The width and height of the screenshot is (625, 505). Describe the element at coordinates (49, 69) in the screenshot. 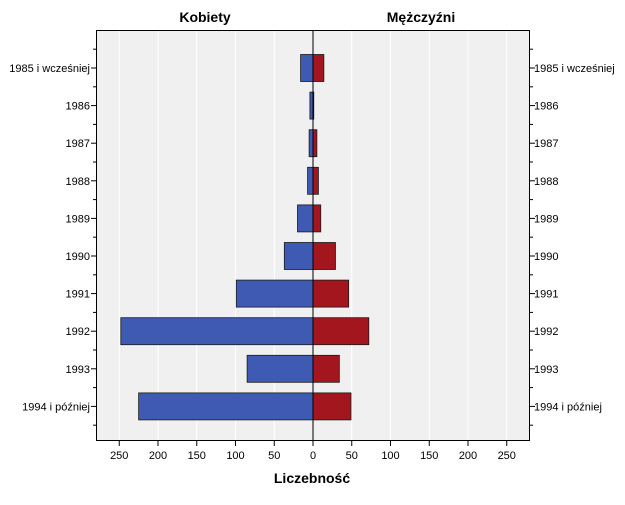

I see `category-label-left: 1985 i wcześniej` at that location.